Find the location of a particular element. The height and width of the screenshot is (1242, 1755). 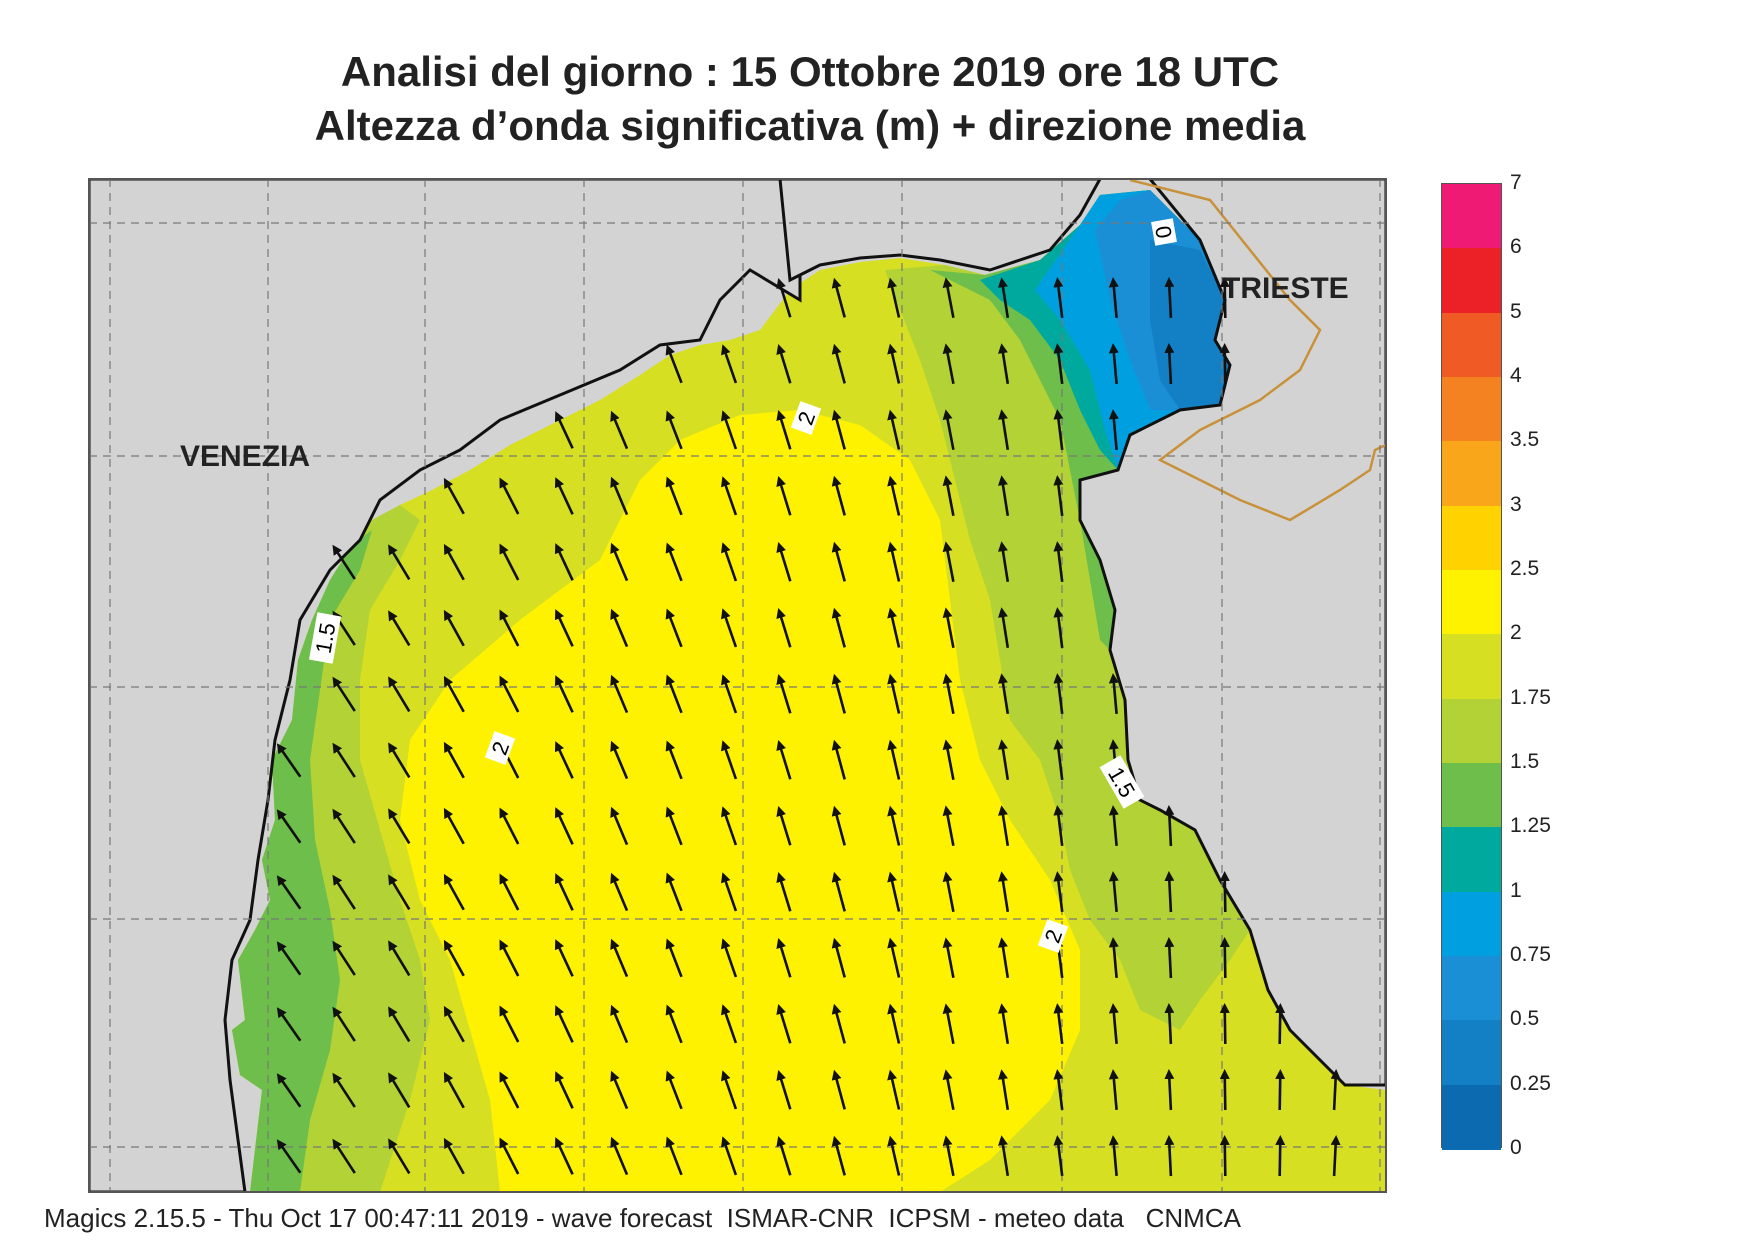

contour-label: 0 is located at coordinates (1163, 232).